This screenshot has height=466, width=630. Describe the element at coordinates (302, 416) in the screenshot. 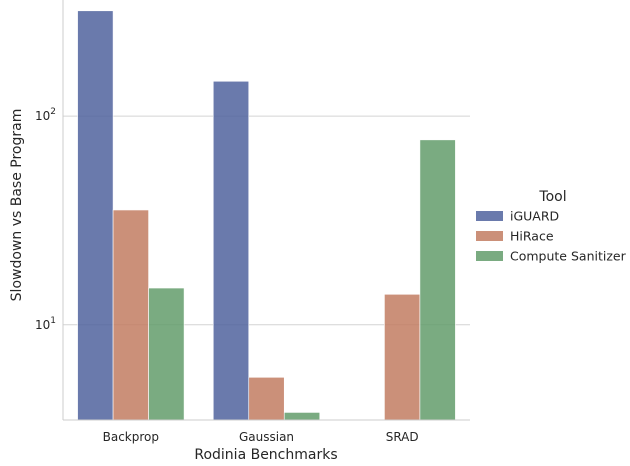

I see `bar-compute-sanitizer-gaussian` at that location.